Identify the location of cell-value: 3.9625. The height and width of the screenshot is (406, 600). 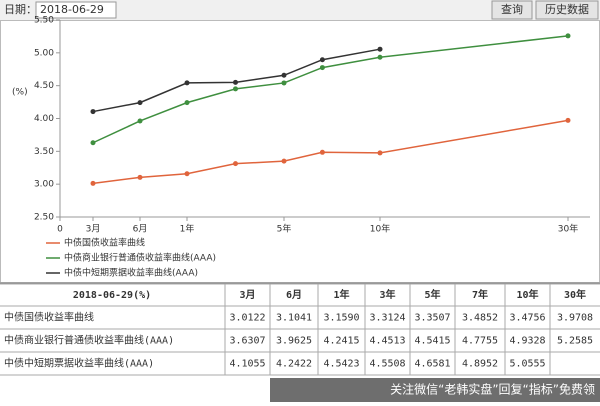
(294, 341).